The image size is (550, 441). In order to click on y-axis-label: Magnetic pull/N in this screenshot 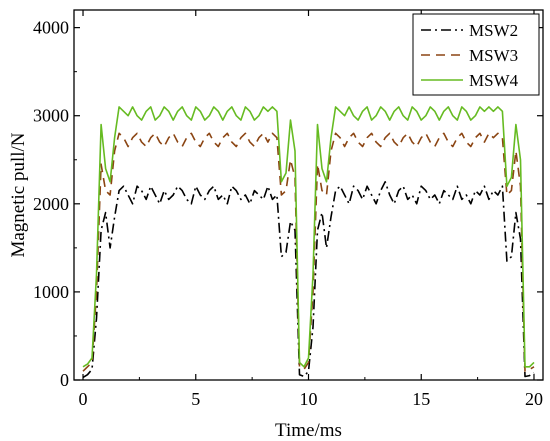, I will do `click(18, 194)`.